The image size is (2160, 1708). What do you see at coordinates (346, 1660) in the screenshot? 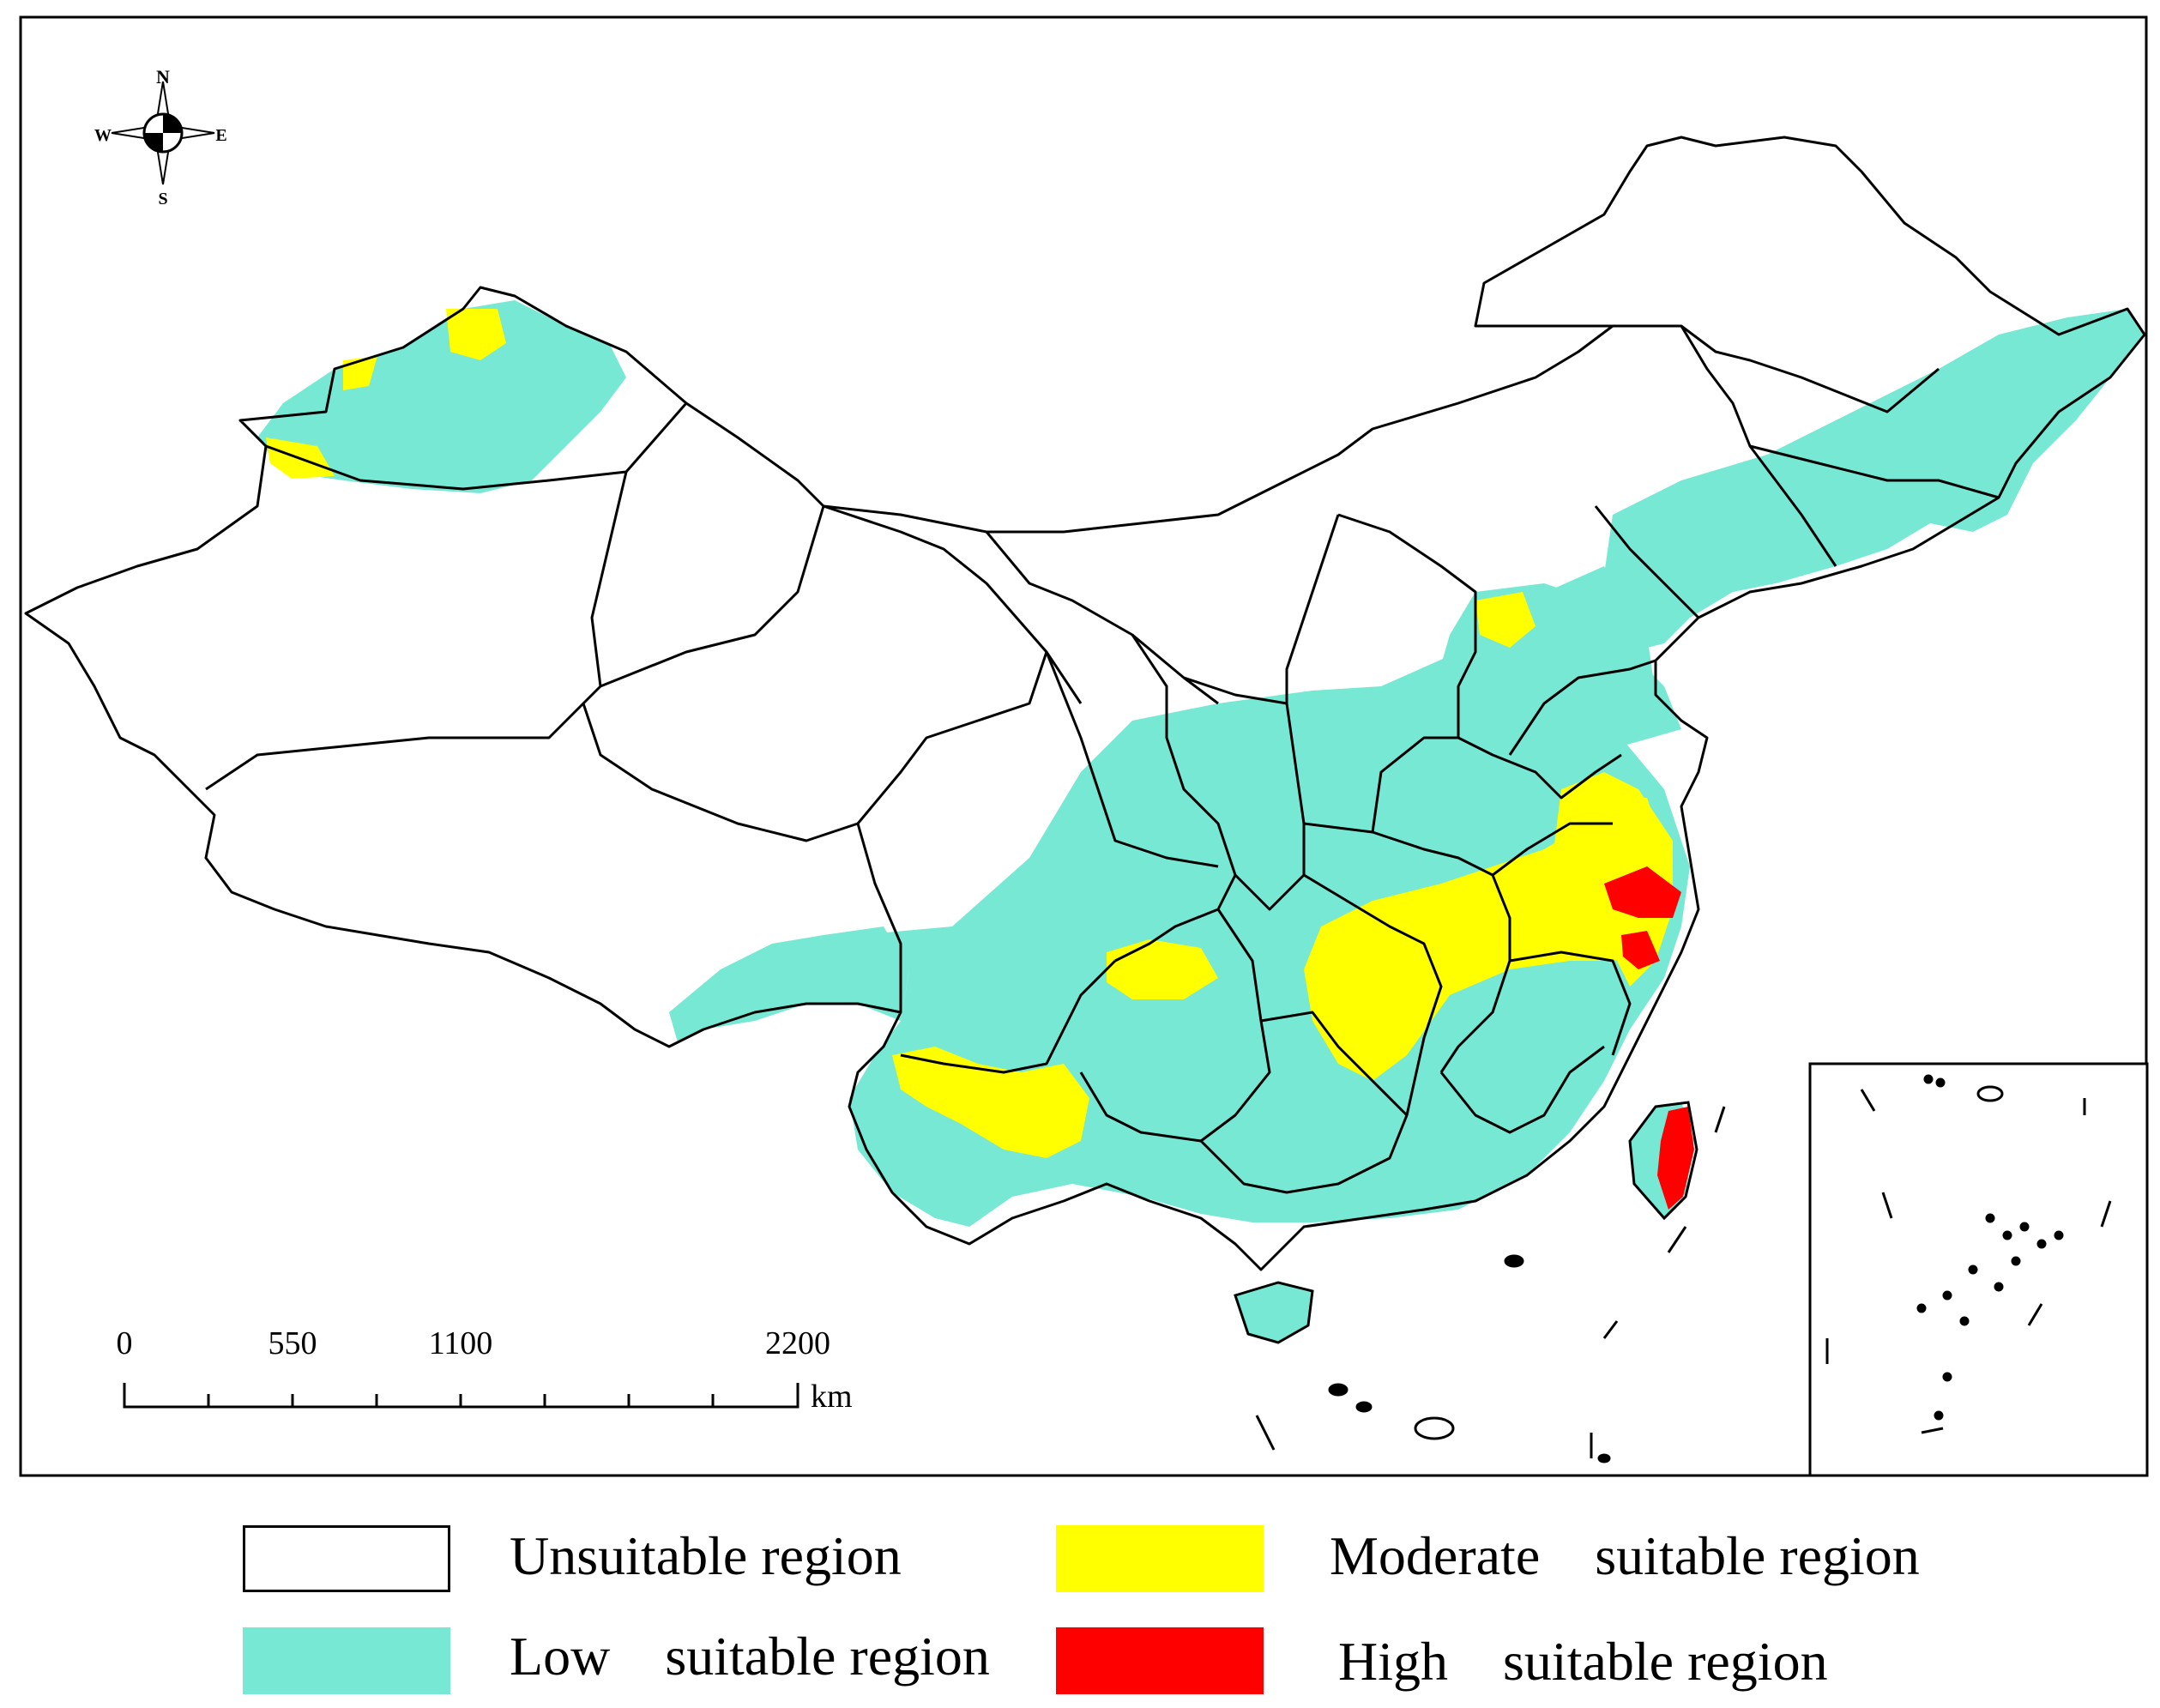
I see `legend-swatch-low` at bounding box center [346, 1660].